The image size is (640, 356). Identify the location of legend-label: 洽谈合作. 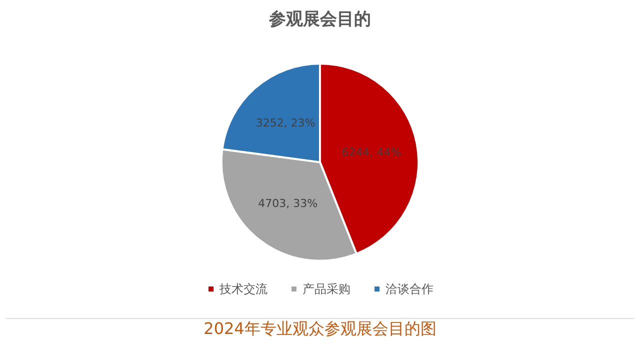
(410, 289).